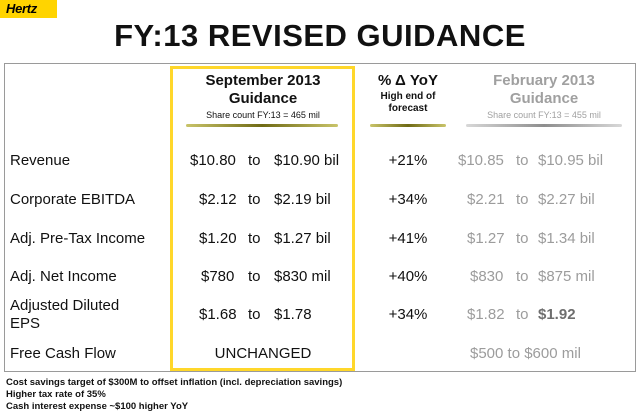 This screenshot has height=417, width=640. I want to click on fcf-feb-value: $500 to $600 mil, so click(525, 353).